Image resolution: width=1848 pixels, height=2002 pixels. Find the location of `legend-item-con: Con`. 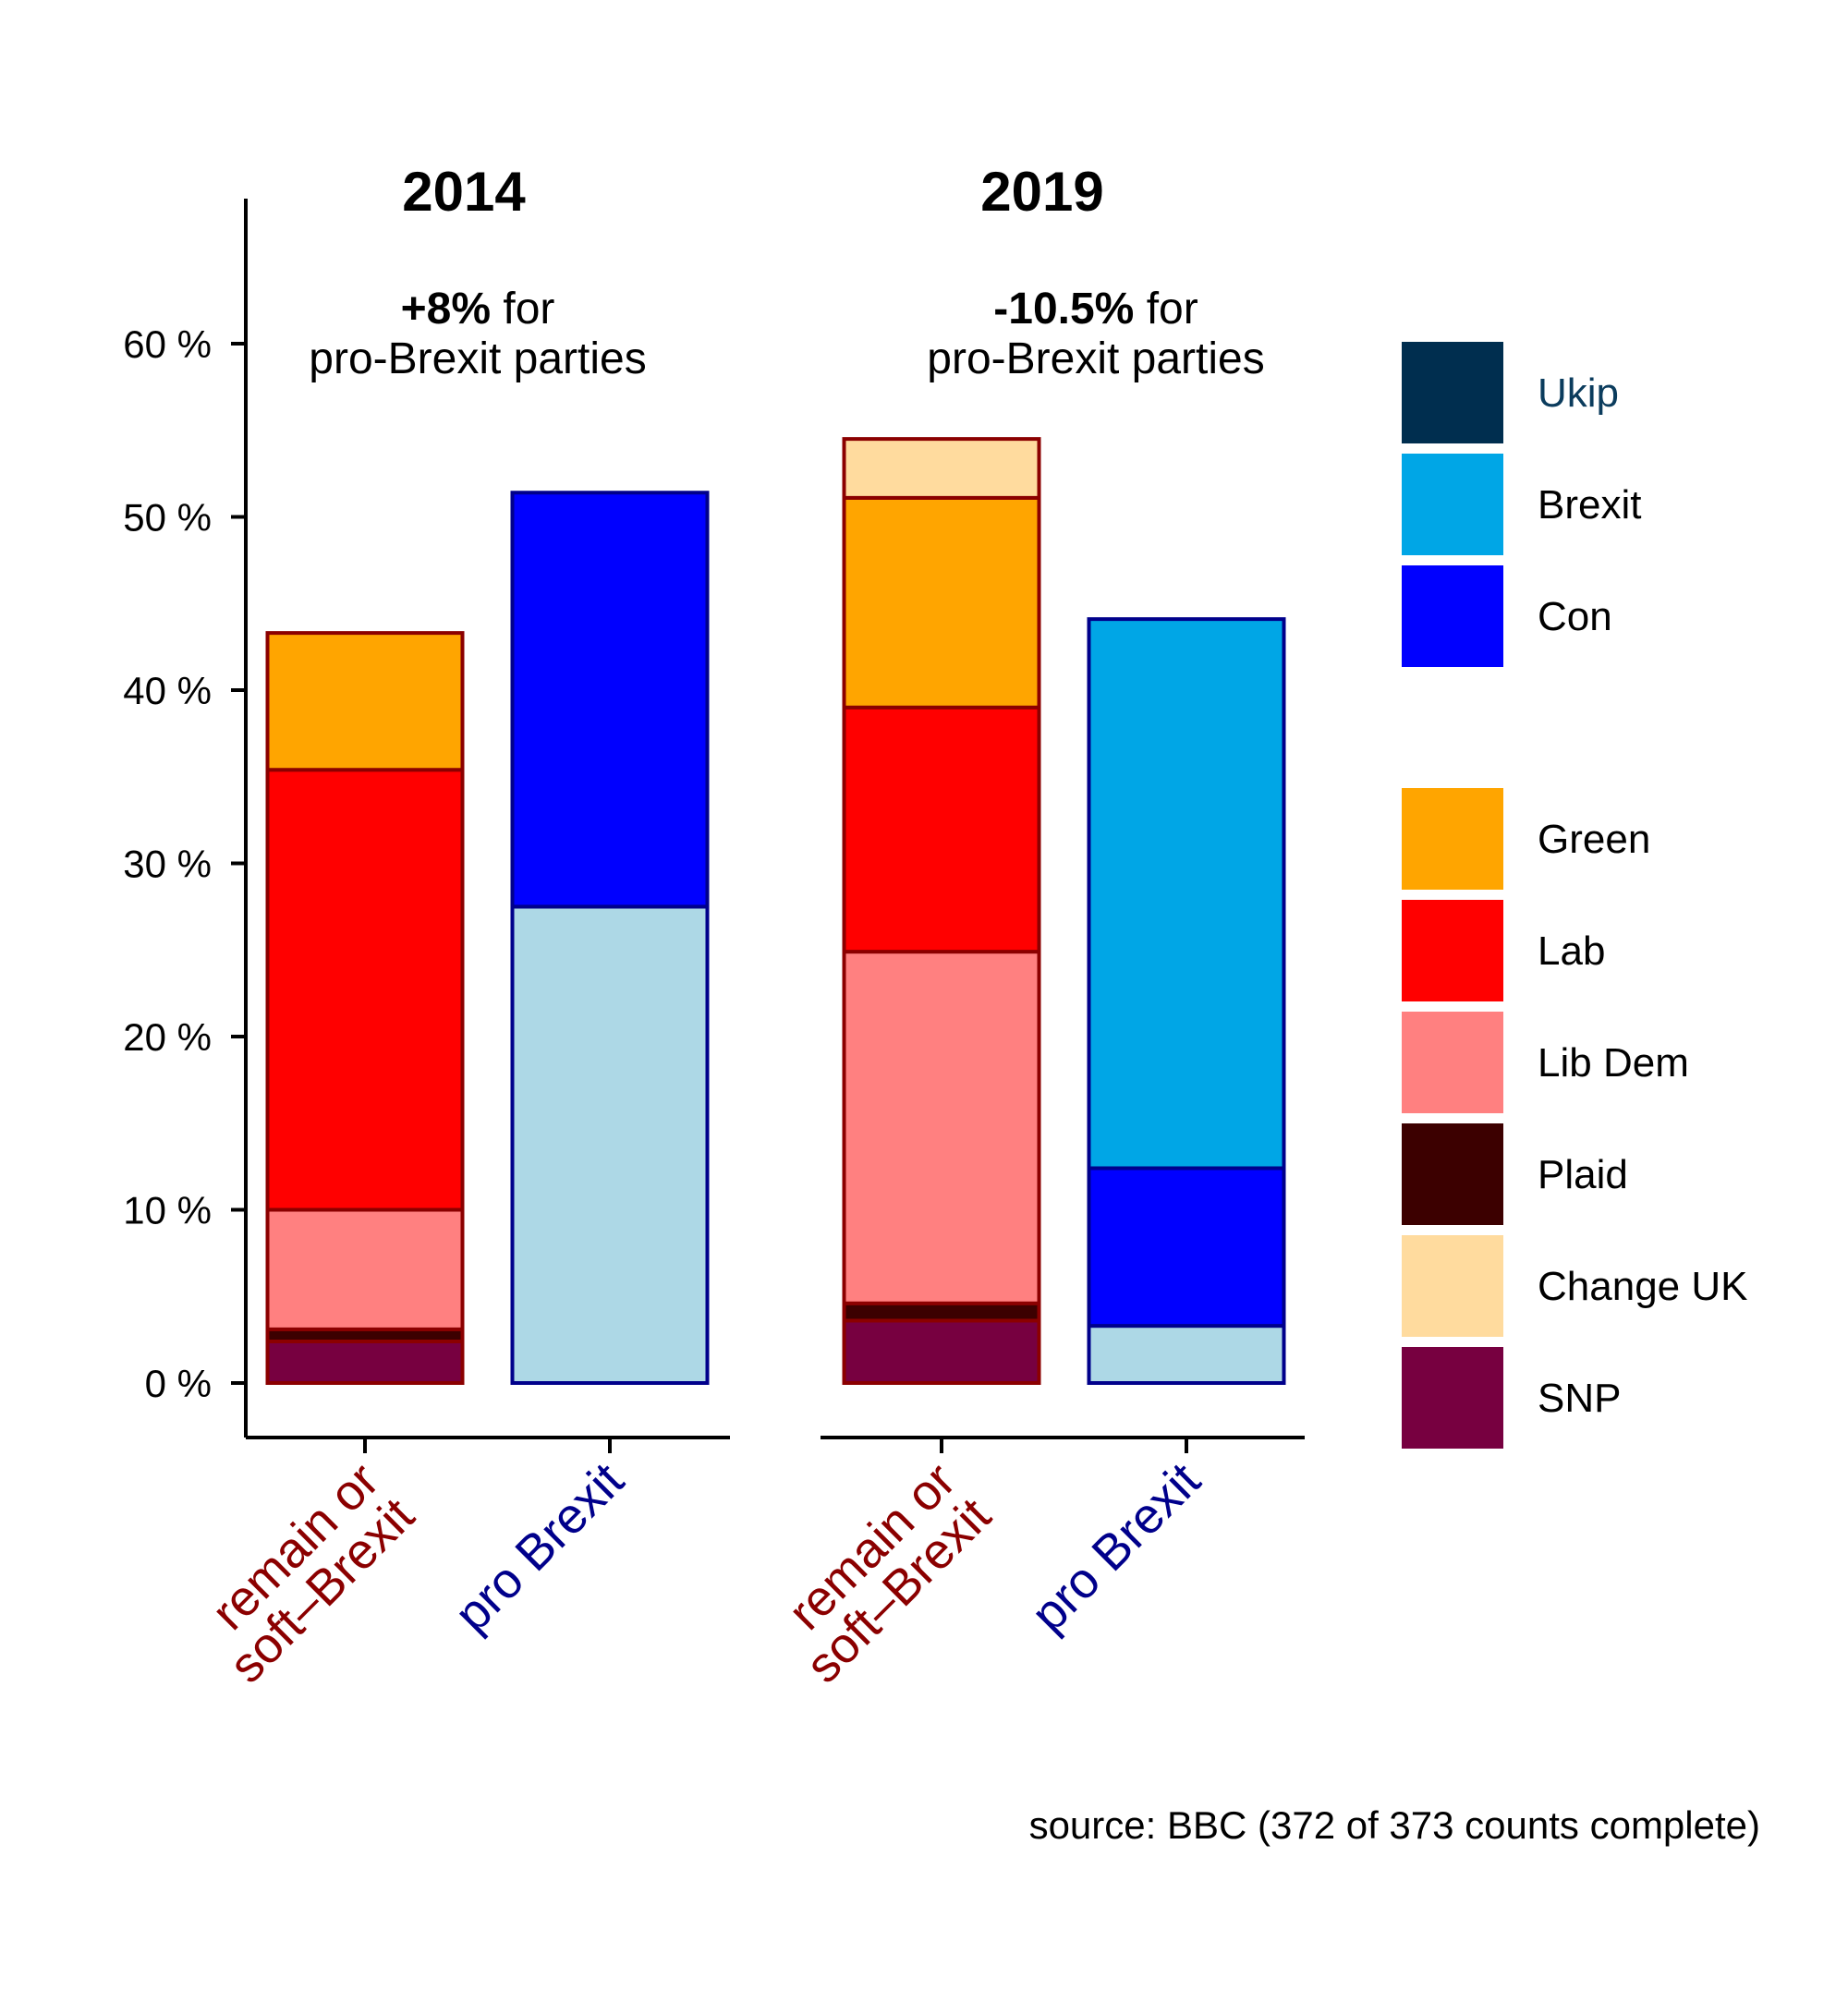

legend-item-con: Con is located at coordinates (1507, 616).